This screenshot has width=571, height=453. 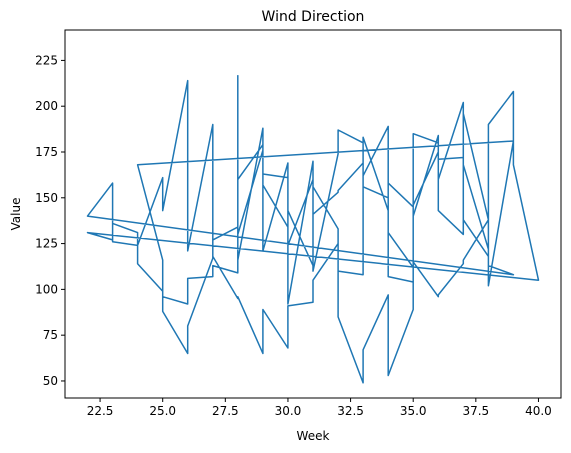 I want to click on x-tick-label: 32.5, so click(x=350, y=411).